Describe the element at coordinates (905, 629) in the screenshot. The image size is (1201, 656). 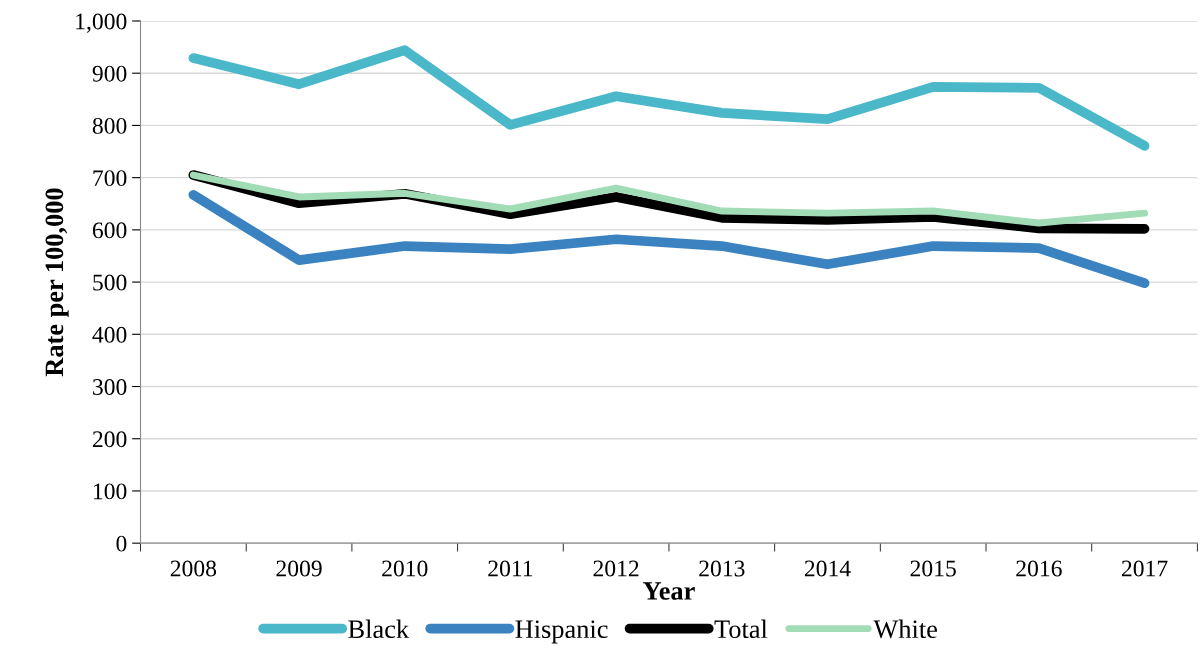
I see `legend-label: White` at that location.